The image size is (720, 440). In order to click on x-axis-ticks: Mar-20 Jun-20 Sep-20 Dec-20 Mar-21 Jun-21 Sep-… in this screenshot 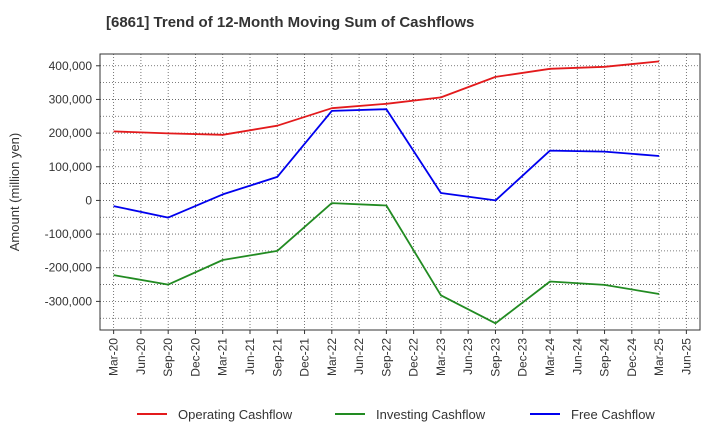, I will do `click(400, 353)`.